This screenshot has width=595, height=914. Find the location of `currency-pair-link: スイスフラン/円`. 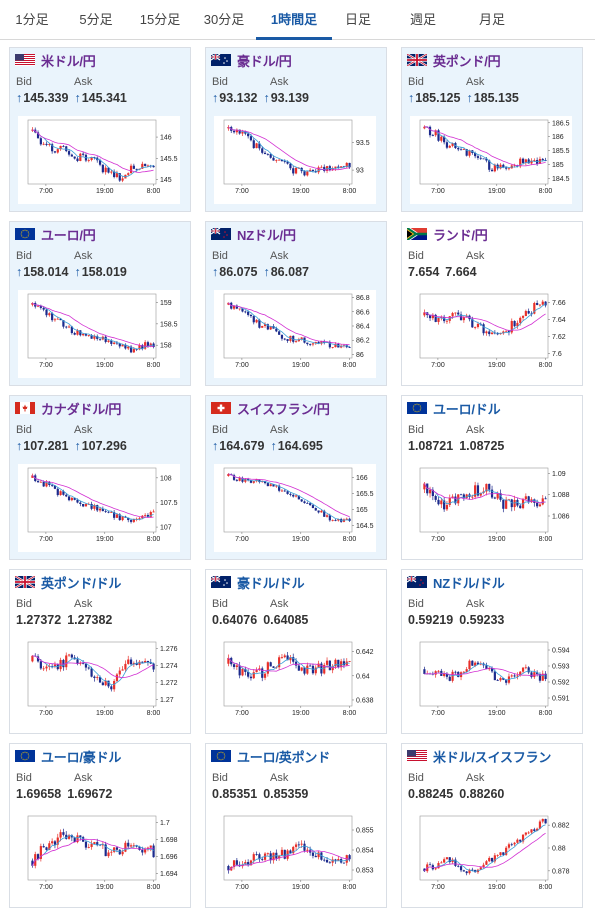

currency-pair-link: スイスフラン/円 is located at coordinates (283, 409).